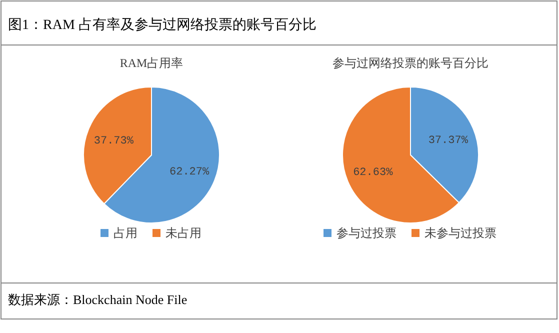 The image size is (559, 333). Describe the element at coordinates (373, 172) in the screenshot. I see `data-label: 62.63%` at that location.